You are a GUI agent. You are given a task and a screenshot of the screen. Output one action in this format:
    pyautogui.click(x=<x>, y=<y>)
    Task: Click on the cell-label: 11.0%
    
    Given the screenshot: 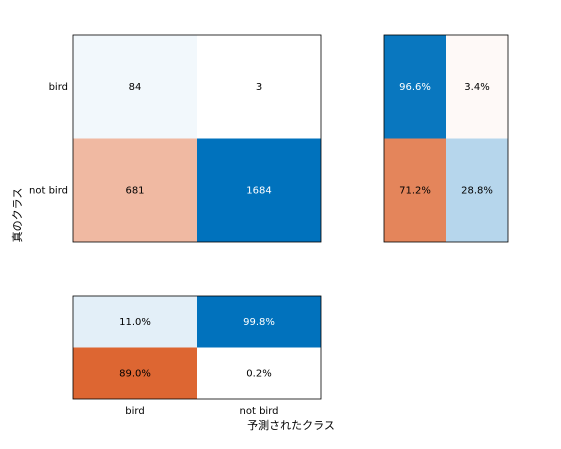 What is the action you would take?
    pyautogui.click(x=135, y=322)
    